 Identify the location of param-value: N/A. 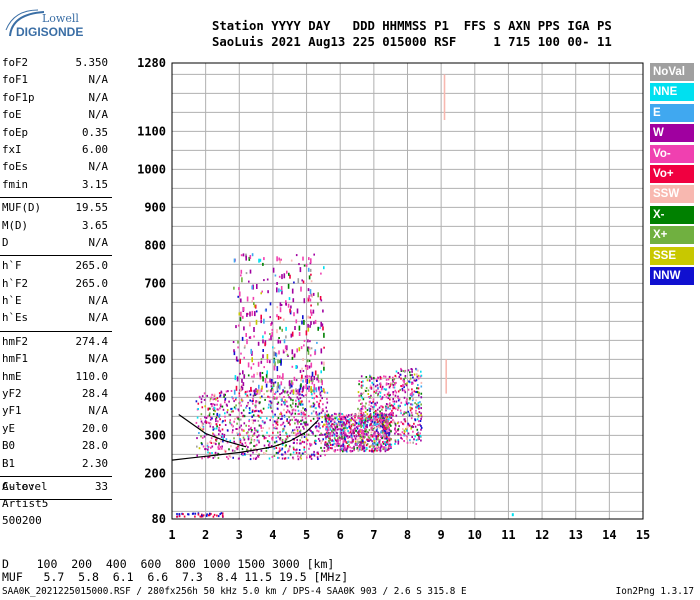
(98, 97).